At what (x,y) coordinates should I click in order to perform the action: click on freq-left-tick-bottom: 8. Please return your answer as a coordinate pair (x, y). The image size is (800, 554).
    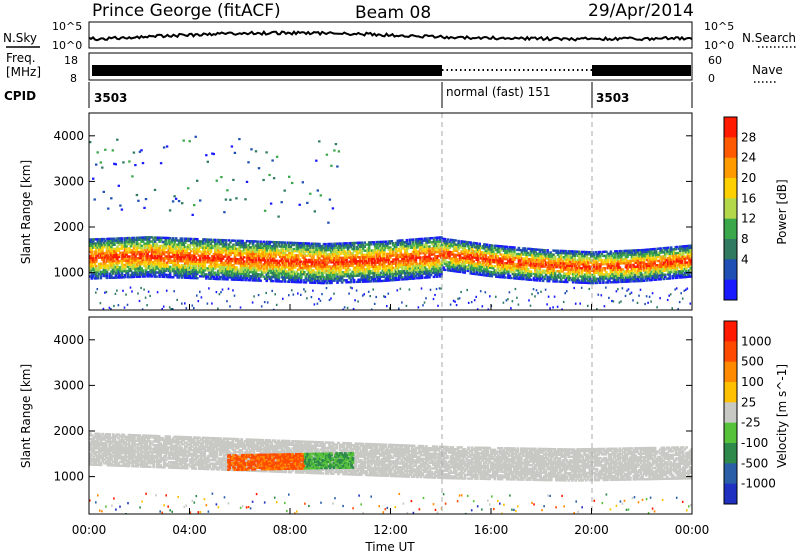
    Looking at the image, I should click on (73, 78).